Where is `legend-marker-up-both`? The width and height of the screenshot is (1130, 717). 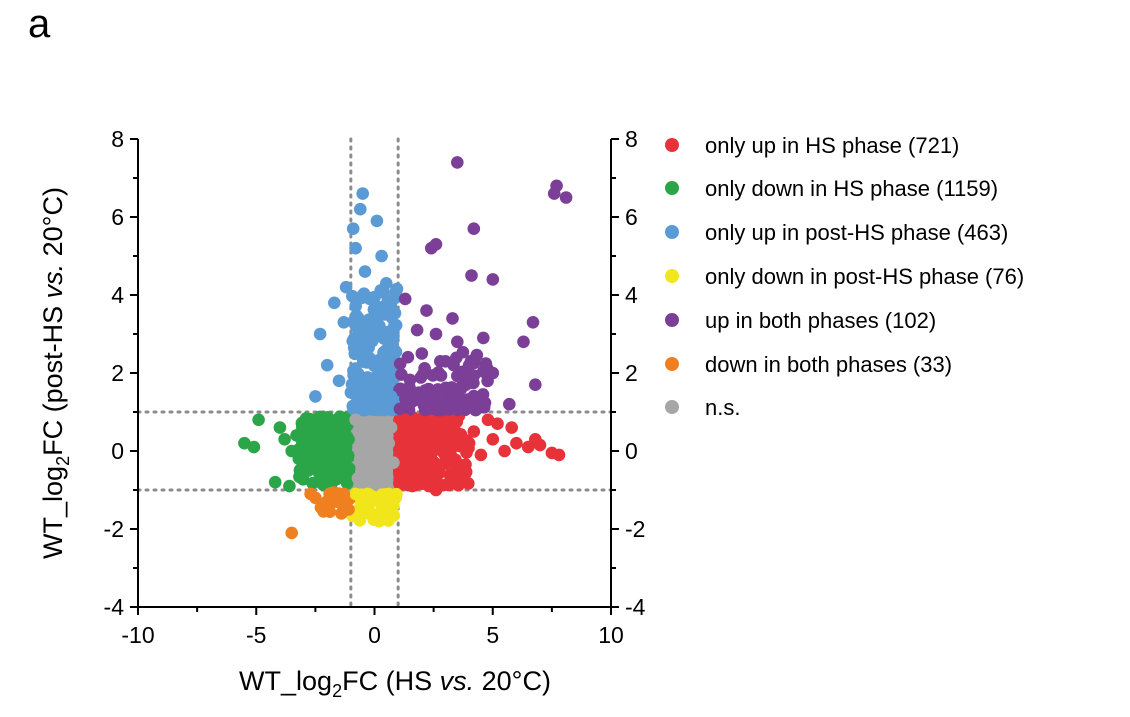
legend-marker-up-both is located at coordinates (672, 320).